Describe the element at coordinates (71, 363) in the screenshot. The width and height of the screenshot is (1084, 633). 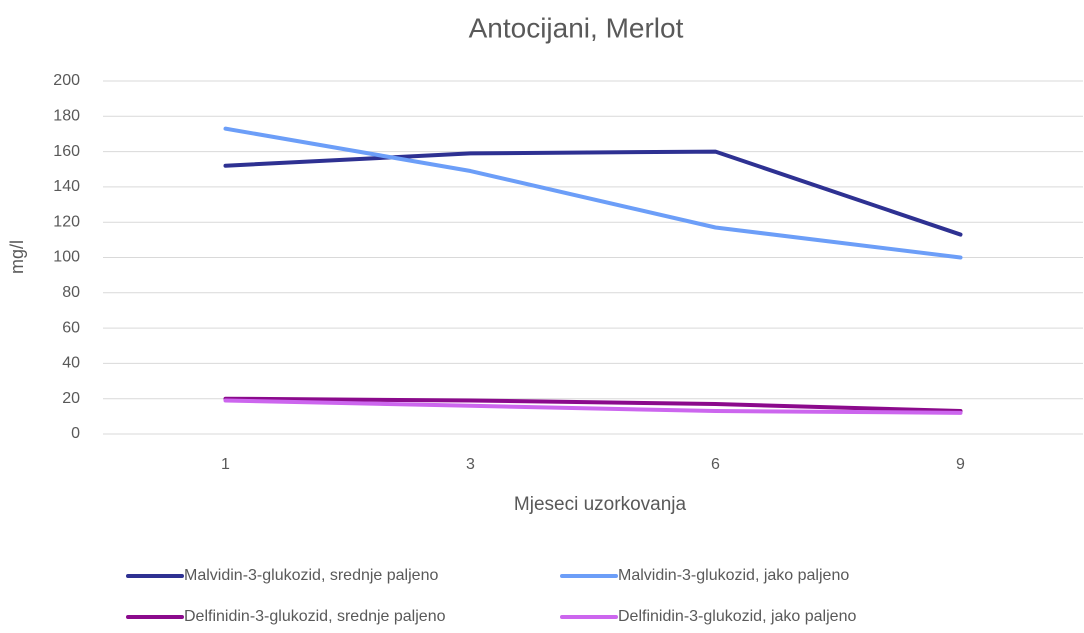
I see `y-tick-label: 40` at that location.